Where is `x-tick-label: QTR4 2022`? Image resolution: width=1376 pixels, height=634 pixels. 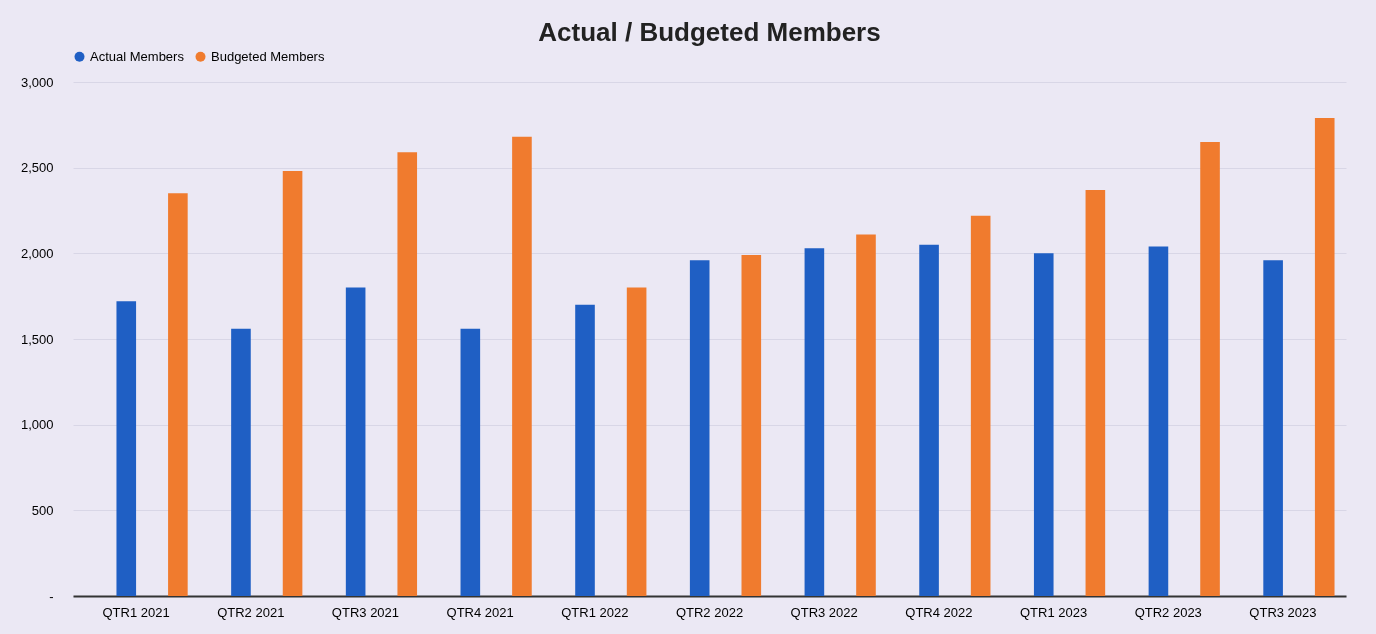 x-tick-label: QTR4 2022 is located at coordinates (939, 612).